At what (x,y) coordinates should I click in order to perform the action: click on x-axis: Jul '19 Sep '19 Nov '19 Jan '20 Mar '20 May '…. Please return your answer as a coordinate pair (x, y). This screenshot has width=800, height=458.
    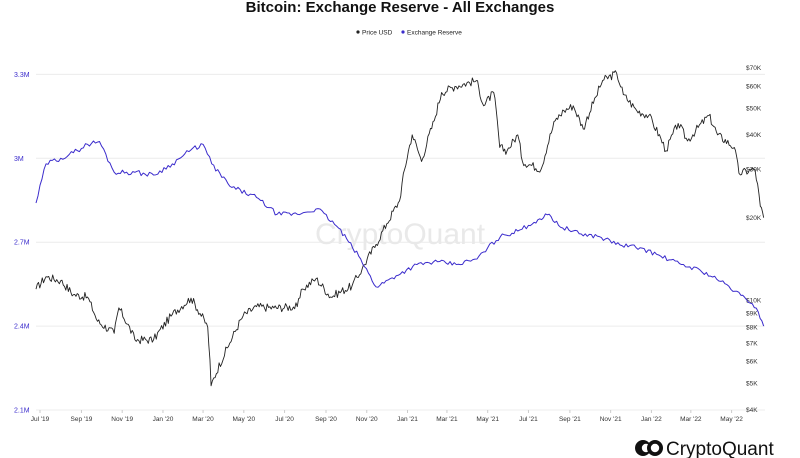
    Looking at the image, I should click on (387, 416).